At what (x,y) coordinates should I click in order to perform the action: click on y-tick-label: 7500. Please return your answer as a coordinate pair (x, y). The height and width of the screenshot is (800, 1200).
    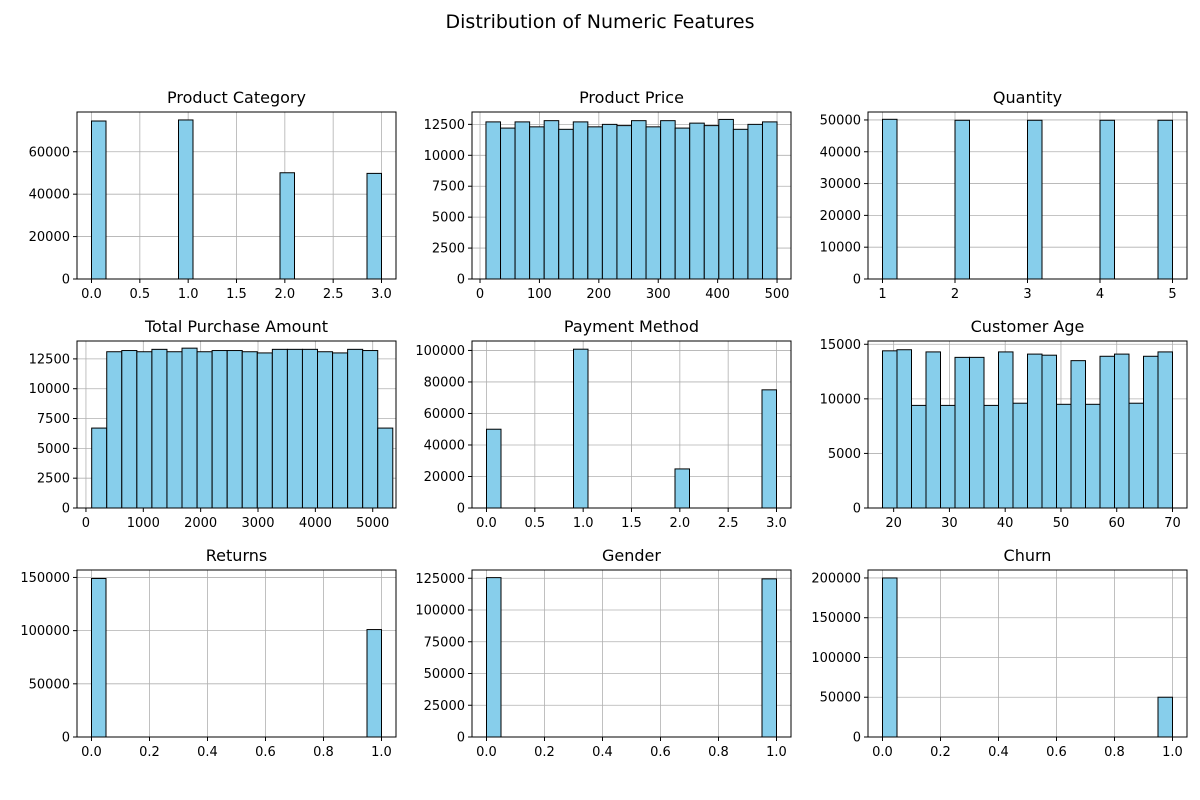
    Looking at the image, I should click on (448, 187).